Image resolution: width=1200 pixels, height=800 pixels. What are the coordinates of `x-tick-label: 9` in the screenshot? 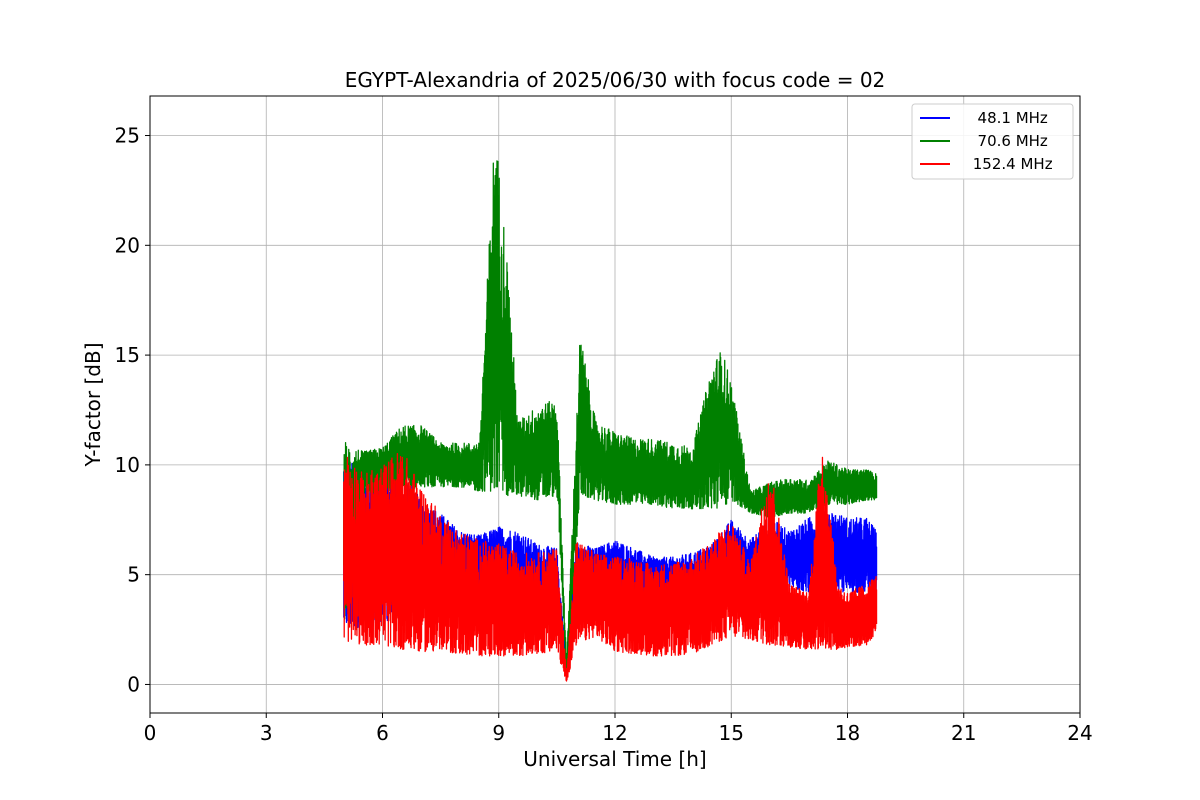 It's located at (498, 733).